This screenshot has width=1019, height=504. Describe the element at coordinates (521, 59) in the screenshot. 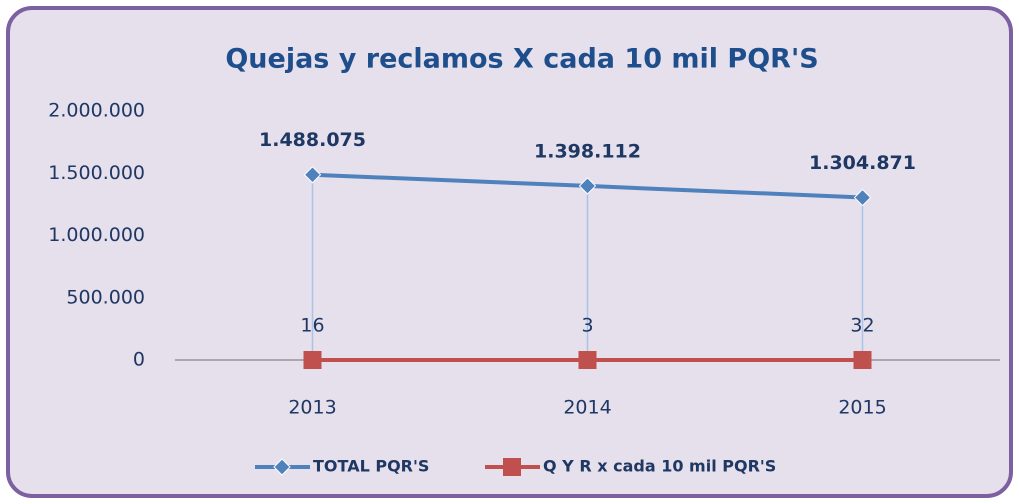

I see `chart-title: Quejas y reclamos X cada 10 mil PQR'S` at that location.